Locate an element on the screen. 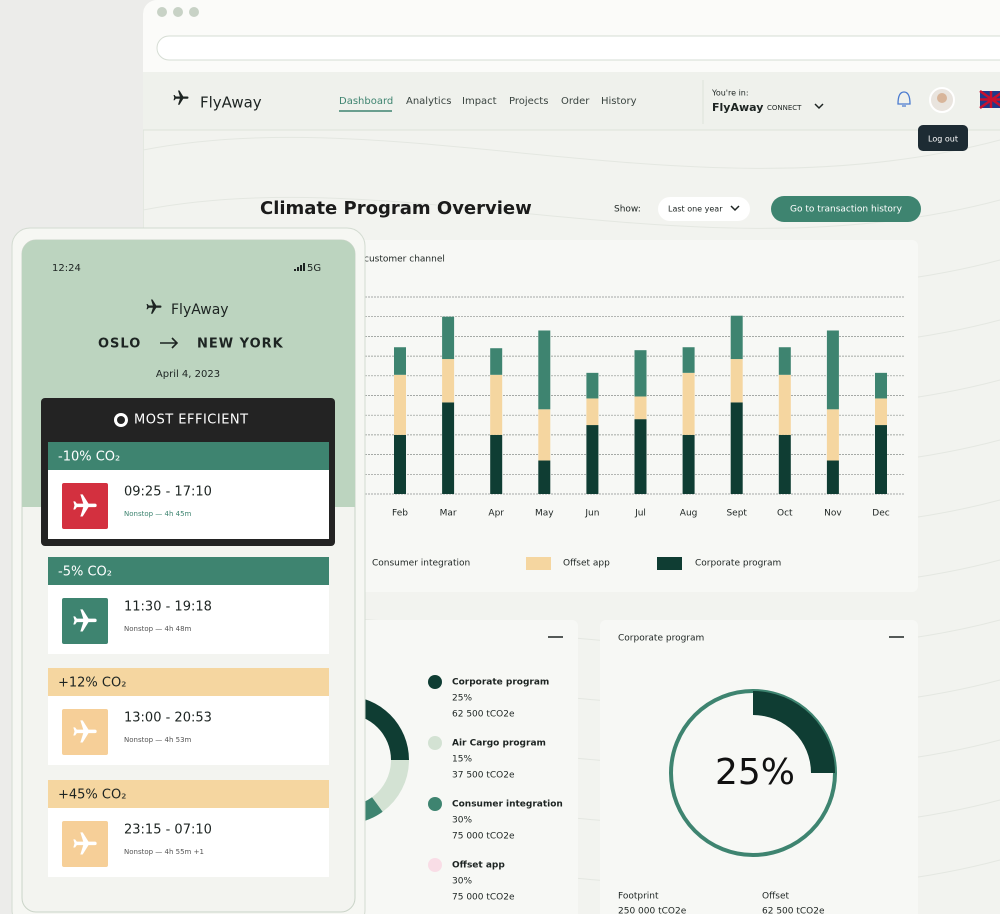 Image resolution: width=1000 pixels, height=914 pixels. legend-label: Consumer integration is located at coordinates (421, 564).